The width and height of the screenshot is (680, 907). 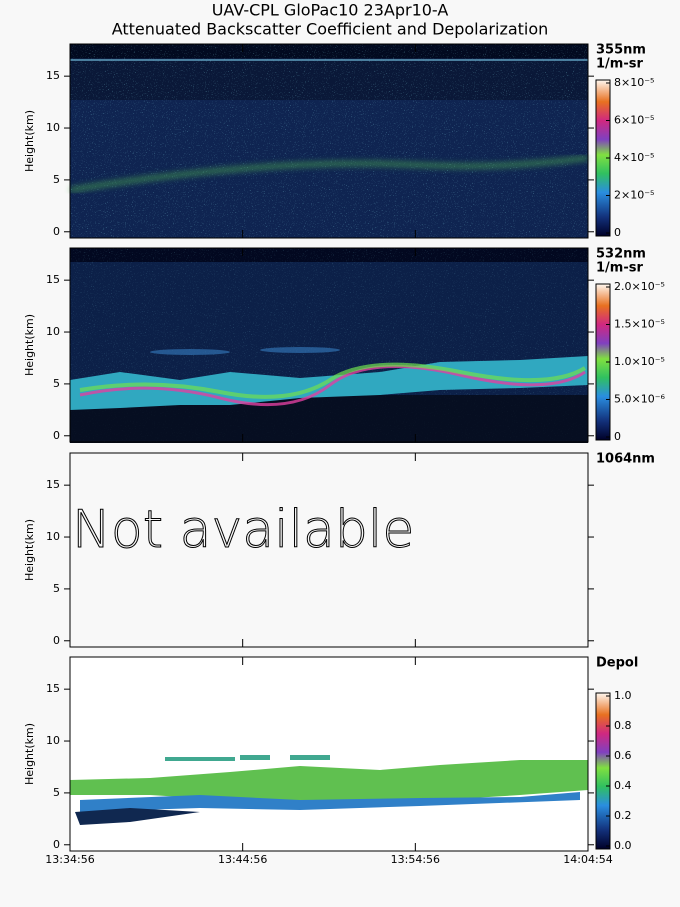 What do you see at coordinates (330, 10) in the screenshot?
I see `title: UAV-CPL GloPac10 23Apr10-A` at bounding box center [330, 10].